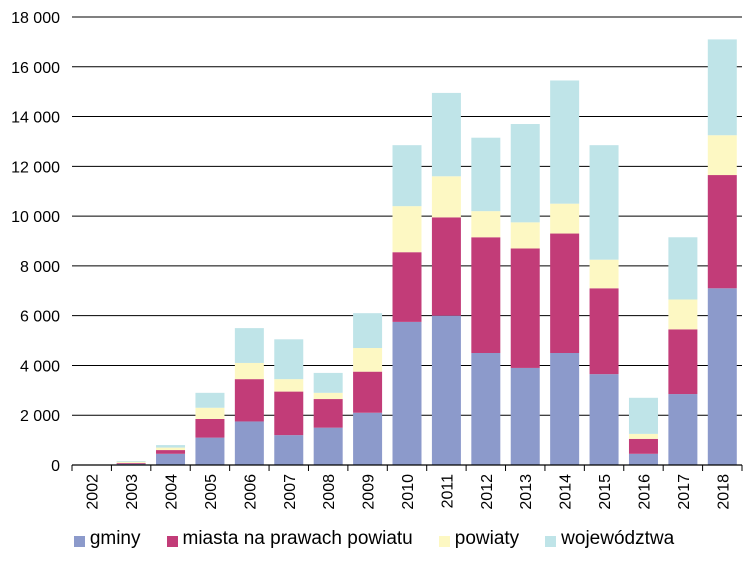  What do you see at coordinates (35, 18) in the screenshot?
I see `y-tick-label: 18 000` at bounding box center [35, 18].